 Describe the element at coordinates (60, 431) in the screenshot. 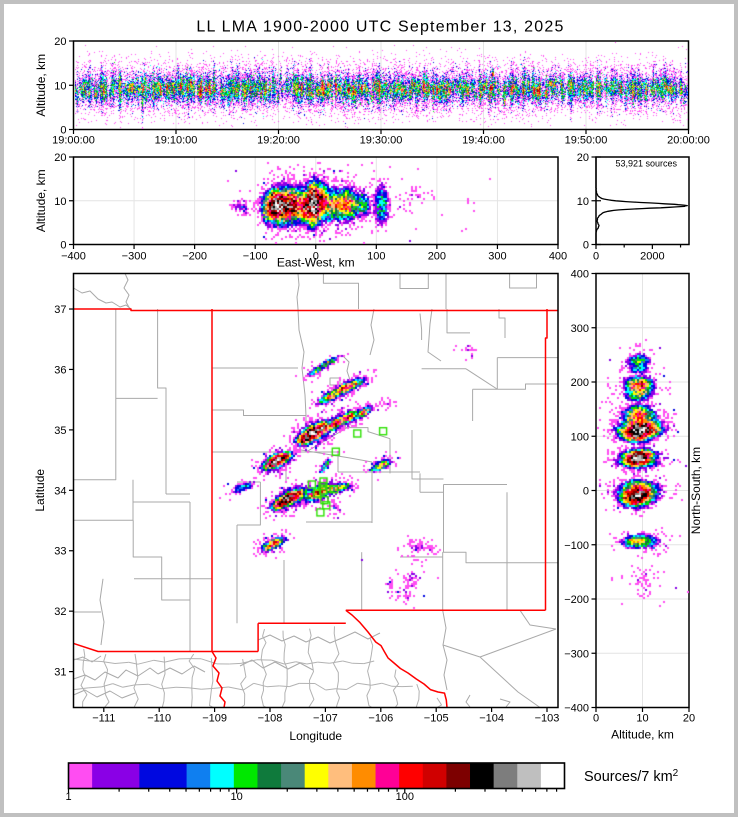

I see `svg-text: 35` at that location.